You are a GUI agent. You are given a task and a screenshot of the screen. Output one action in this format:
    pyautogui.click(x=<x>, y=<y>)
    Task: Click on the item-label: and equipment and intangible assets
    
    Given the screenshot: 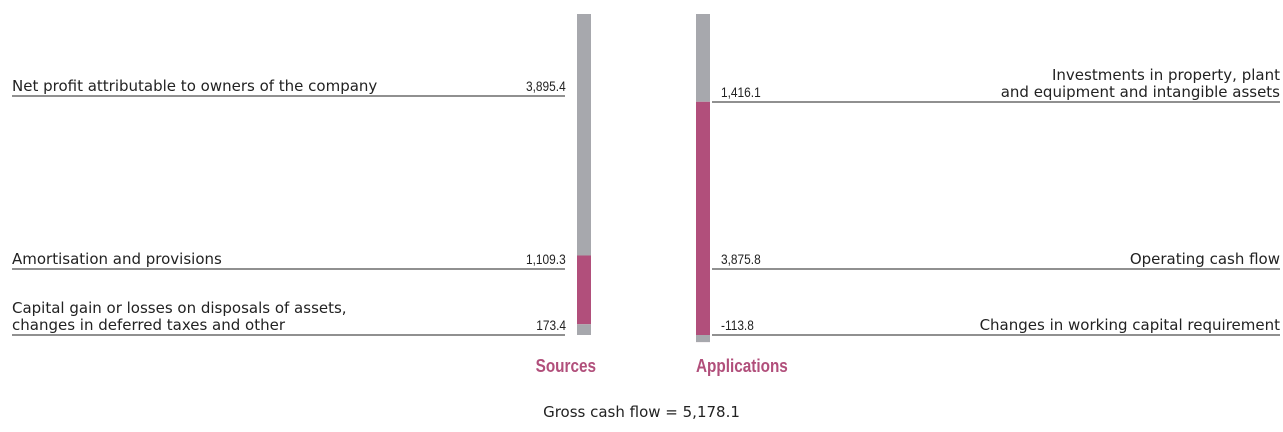 What is the action you would take?
    pyautogui.click(x=1140, y=92)
    